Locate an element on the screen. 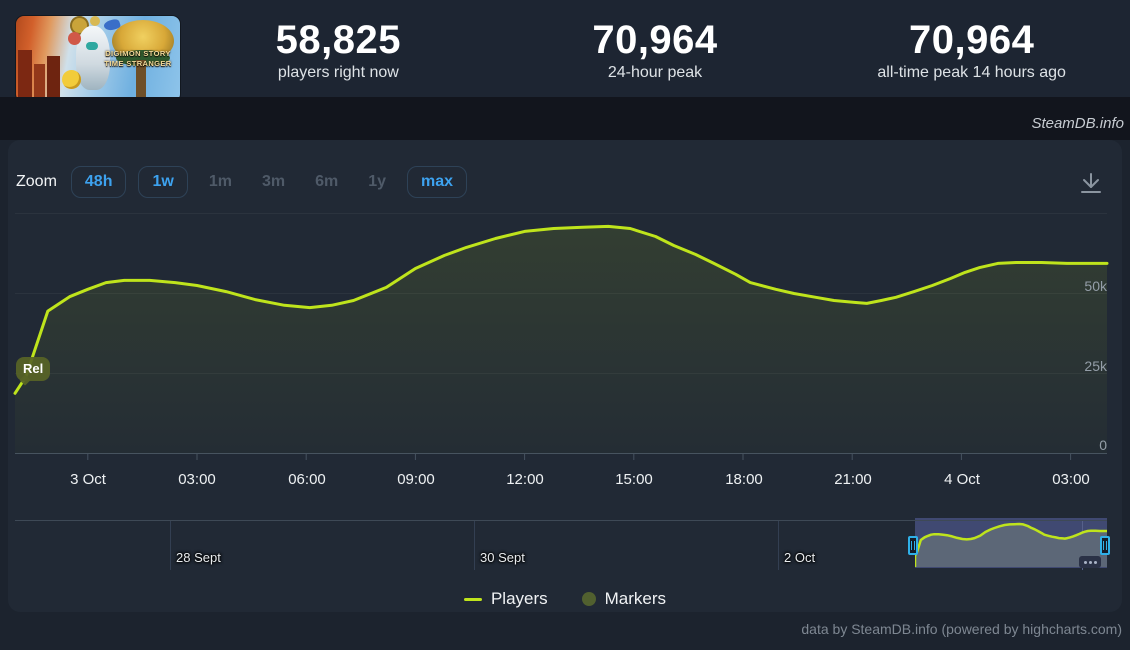 This screenshot has width=1130, height=650. chart-legend: Players Markers is located at coordinates (565, 599).